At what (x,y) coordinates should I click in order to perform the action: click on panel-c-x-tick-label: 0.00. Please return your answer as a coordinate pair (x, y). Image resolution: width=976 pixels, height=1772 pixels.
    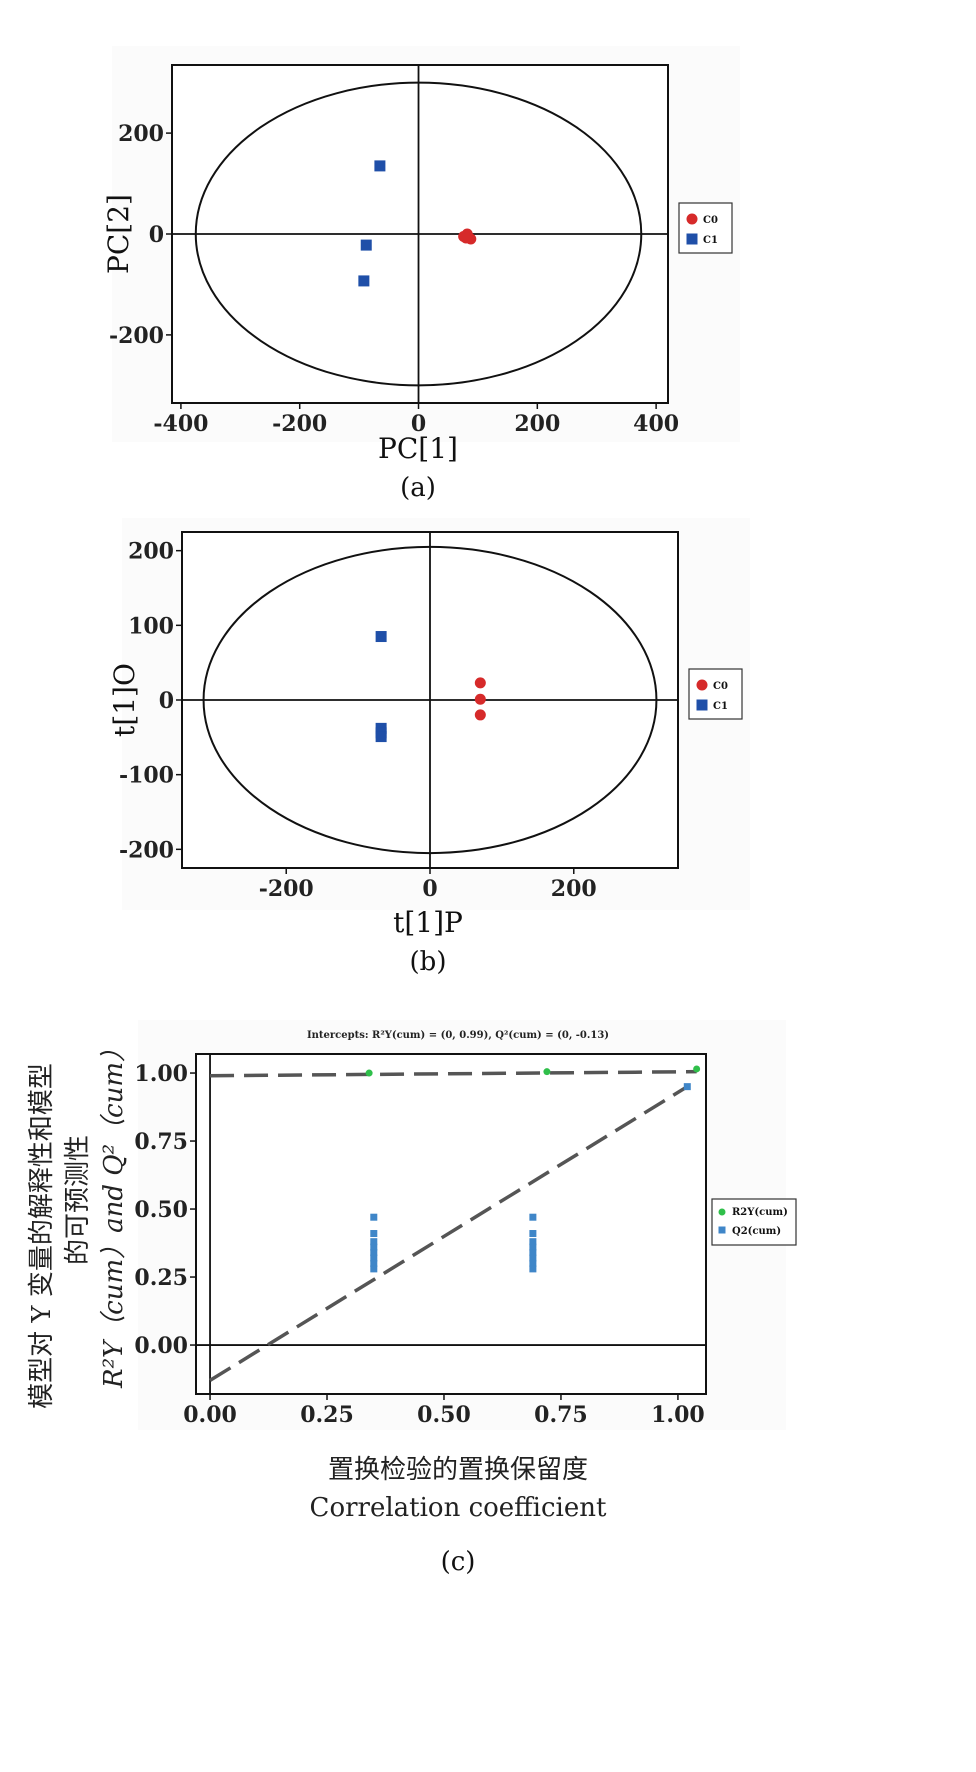
    Looking at the image, I should click on (210, 1415).